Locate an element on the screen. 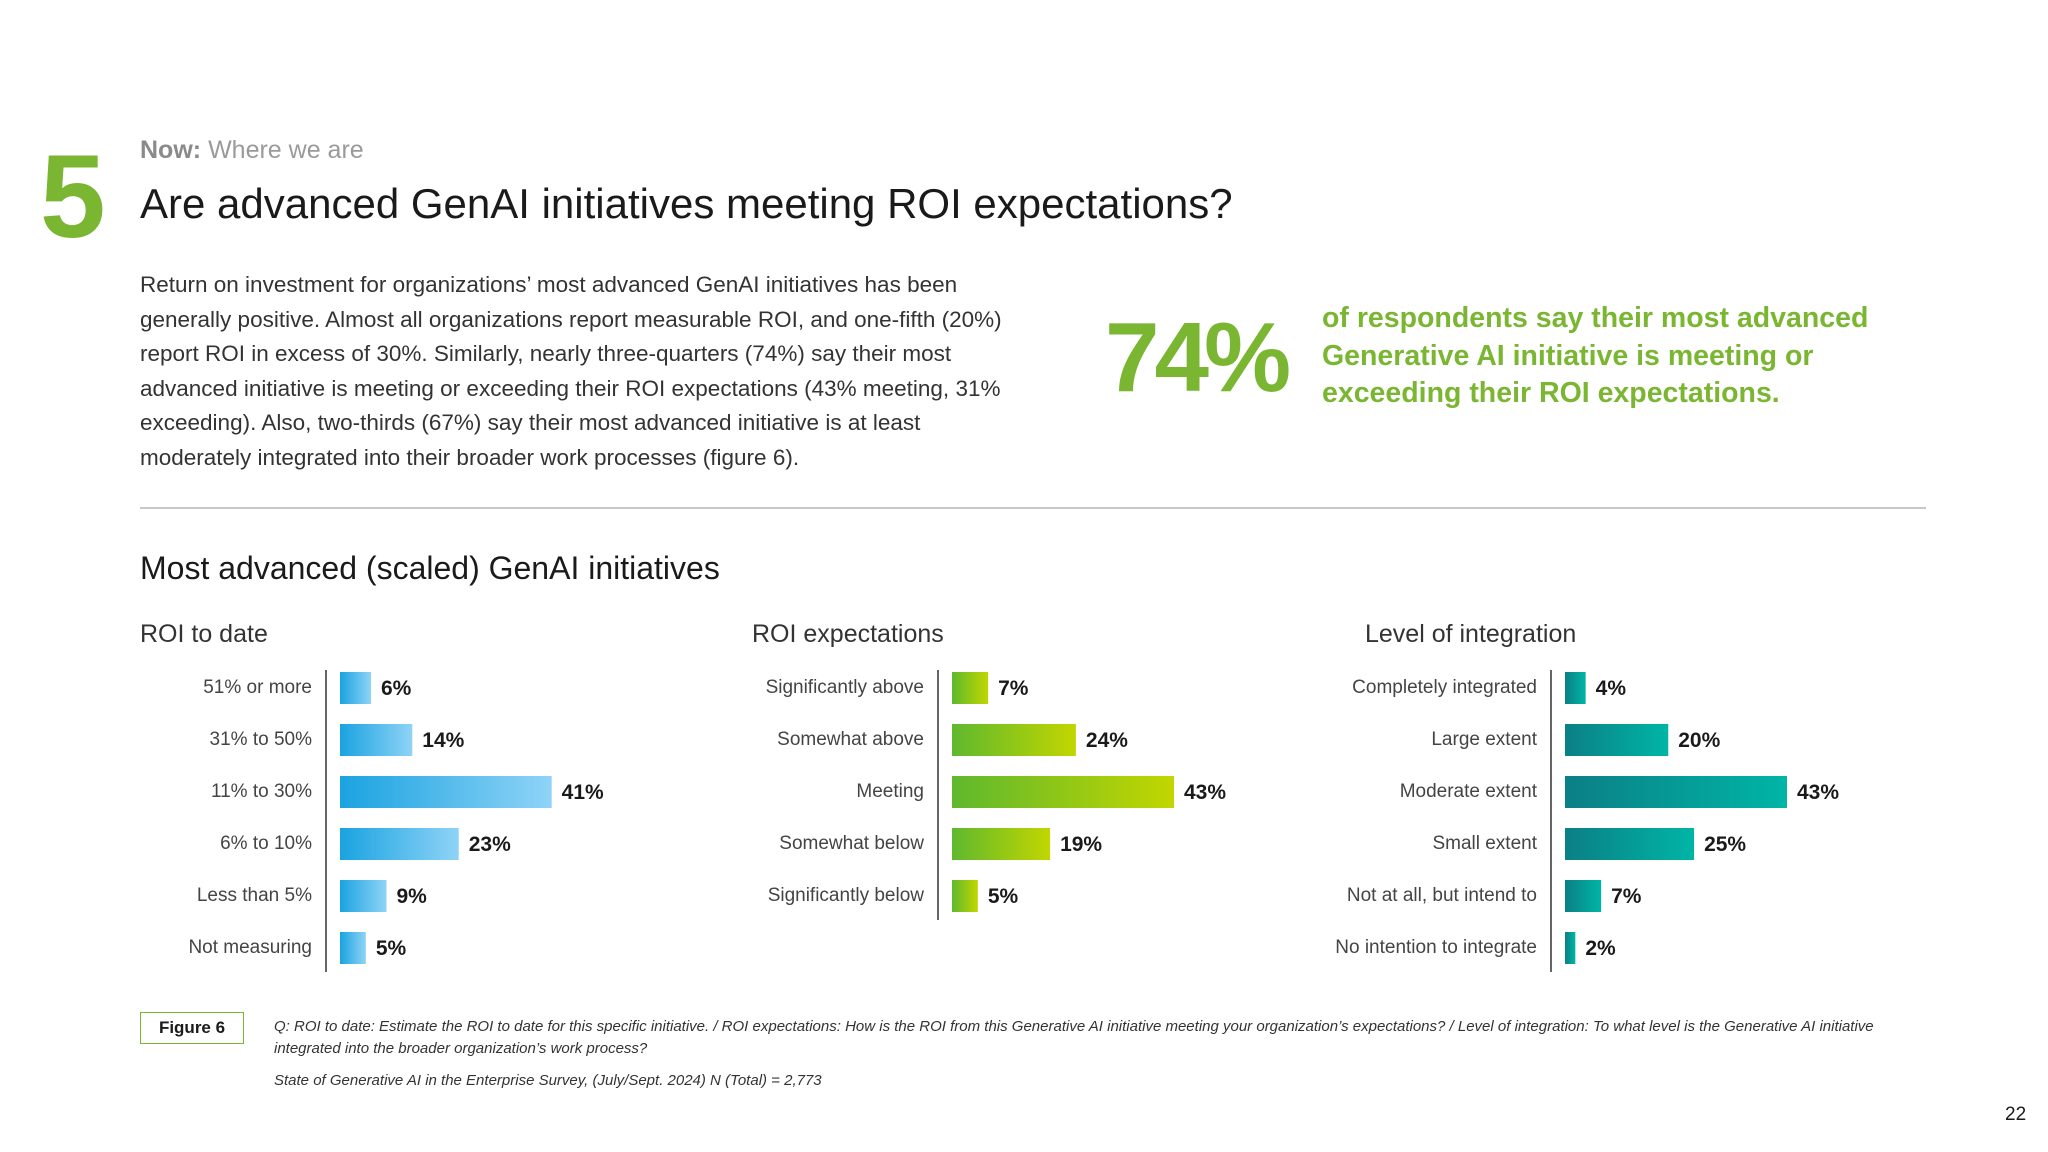 Image resolution: width=2048 pixels, height=1152 pixels. section-divider is located at coordinates (1033, 508).